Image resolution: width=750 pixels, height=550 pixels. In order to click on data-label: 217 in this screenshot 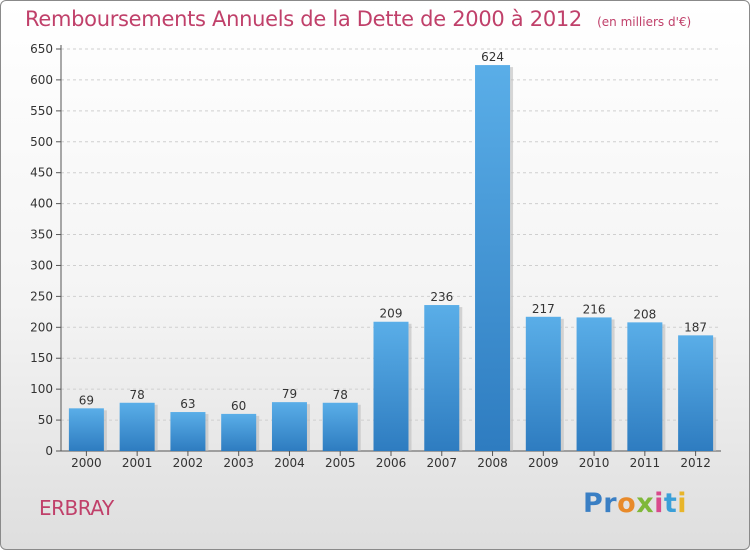, I will do `click(543, 309)`.